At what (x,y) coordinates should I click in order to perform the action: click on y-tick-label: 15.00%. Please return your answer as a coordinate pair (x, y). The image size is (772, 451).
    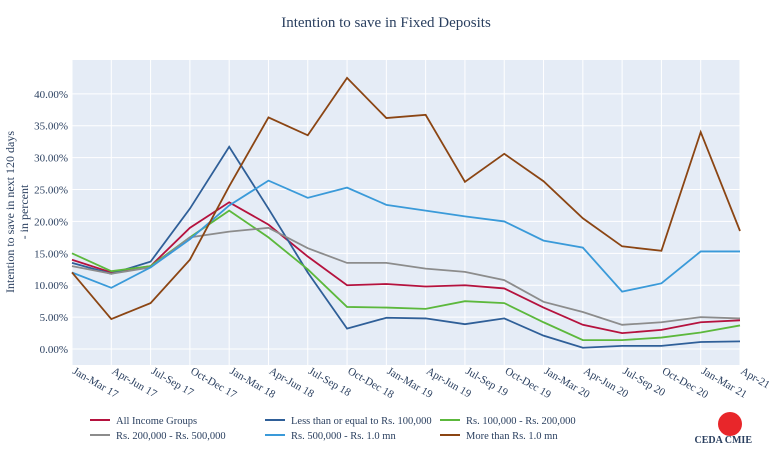
    Looking at the image, I should click on (51, 254).